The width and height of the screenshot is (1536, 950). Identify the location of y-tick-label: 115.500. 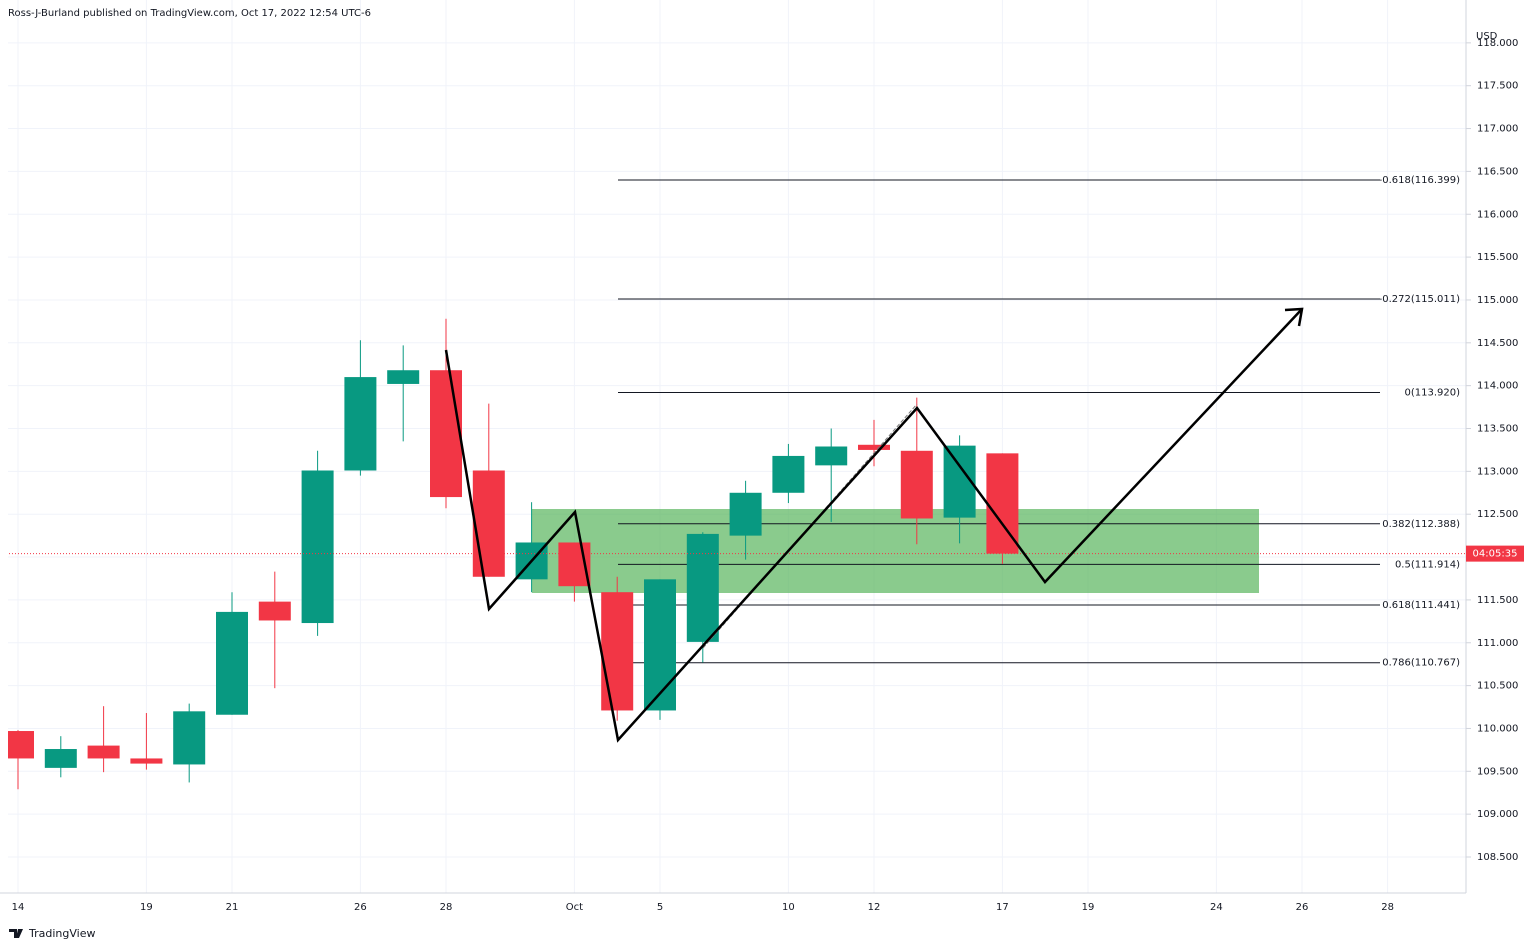
(1497, 257).